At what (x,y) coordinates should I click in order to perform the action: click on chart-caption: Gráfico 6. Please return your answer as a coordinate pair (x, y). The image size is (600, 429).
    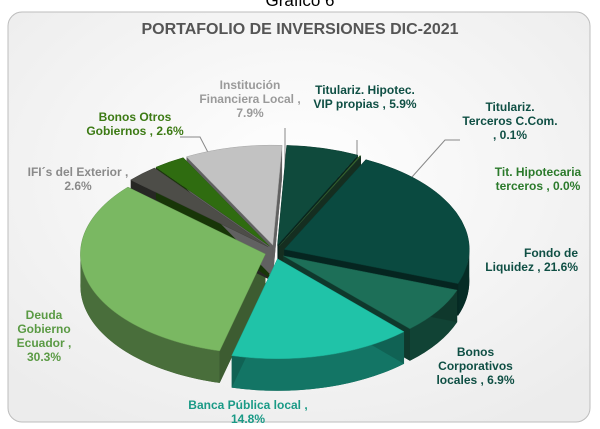
    Looking at the image, I should click on (300, 5).